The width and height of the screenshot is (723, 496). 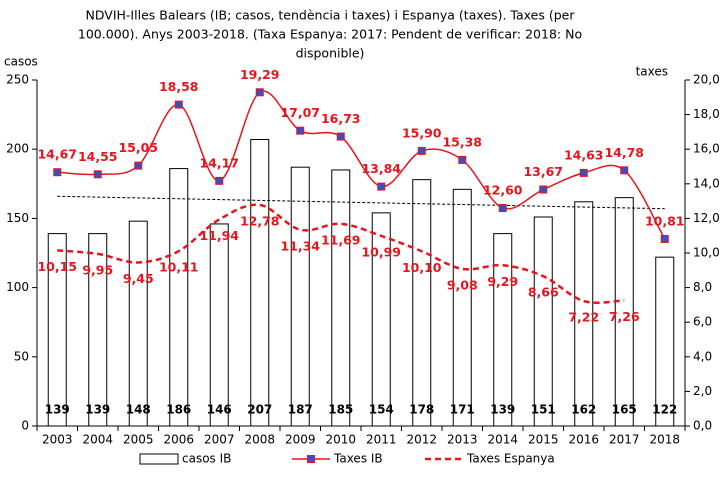 What do you see at coordinates (664, 410) in the screenshot?
I see `data-label: 122` at bounding box center [664, 410].